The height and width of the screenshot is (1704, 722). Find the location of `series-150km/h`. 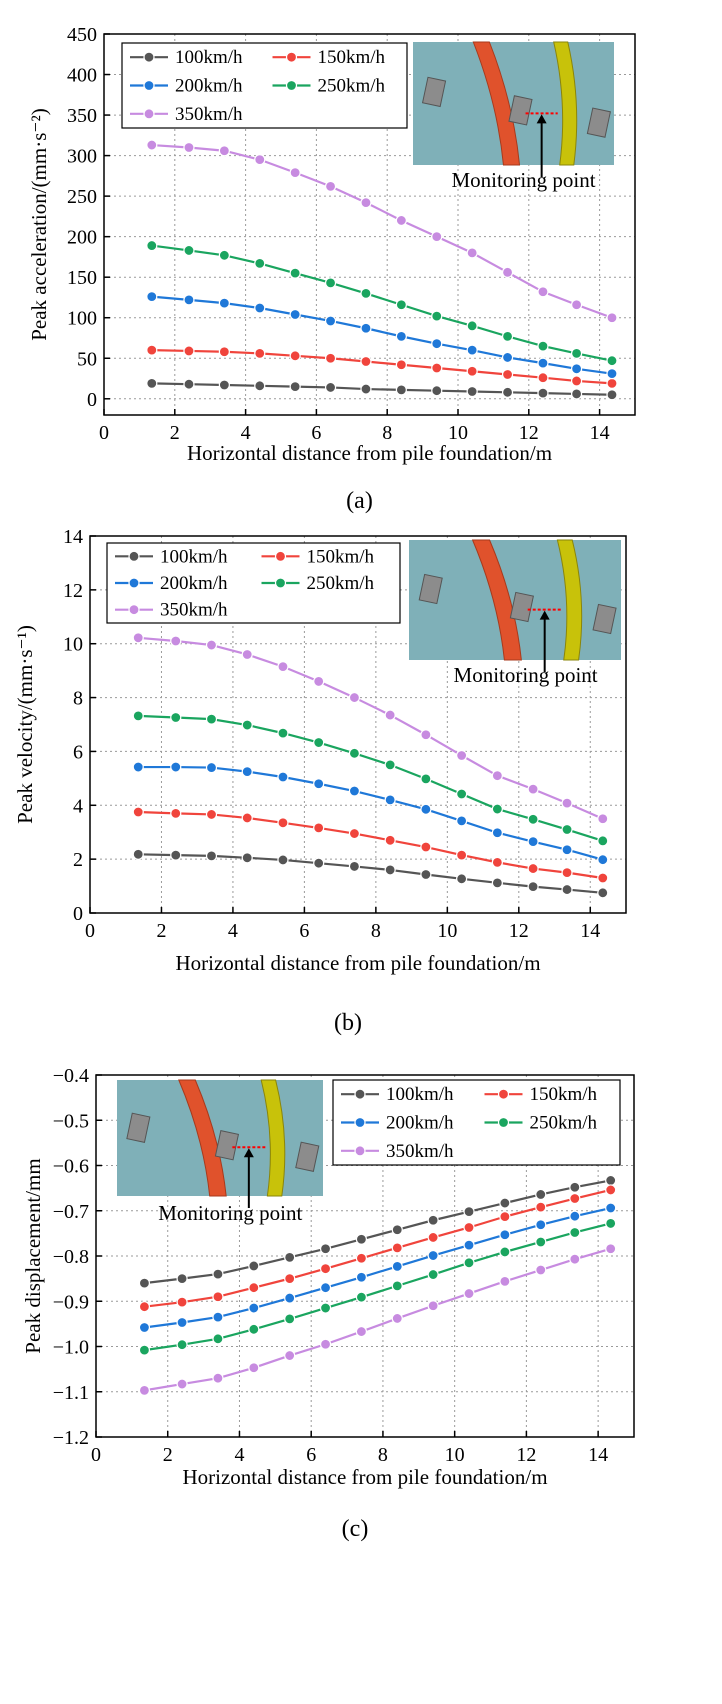

series-150km/h is located at coordinates (382, 366).